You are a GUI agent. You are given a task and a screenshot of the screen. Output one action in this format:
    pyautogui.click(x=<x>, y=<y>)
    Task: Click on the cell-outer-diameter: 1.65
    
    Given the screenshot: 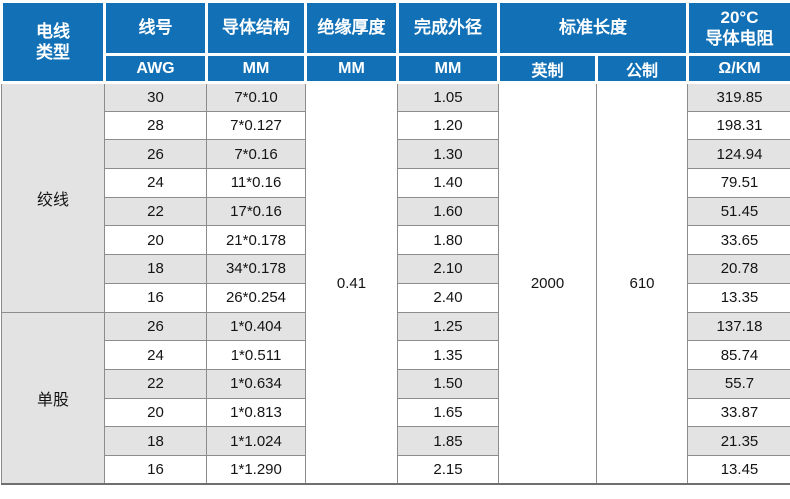 What is the action you would take?
    pyautogui.click(x=448, y=412)
    